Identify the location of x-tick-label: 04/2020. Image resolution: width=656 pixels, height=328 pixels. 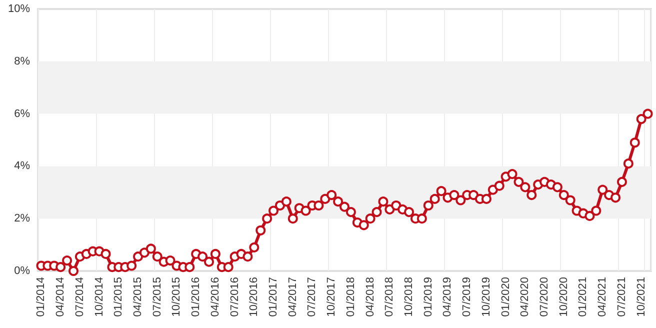
(525, 297).